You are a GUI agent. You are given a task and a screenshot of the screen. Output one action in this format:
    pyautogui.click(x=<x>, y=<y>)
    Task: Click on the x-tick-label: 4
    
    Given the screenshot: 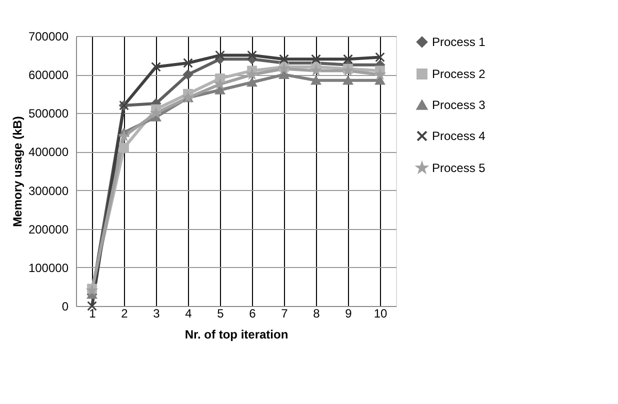 What is the action you would take?
    pyautogui.click(x=188, y=313)
    